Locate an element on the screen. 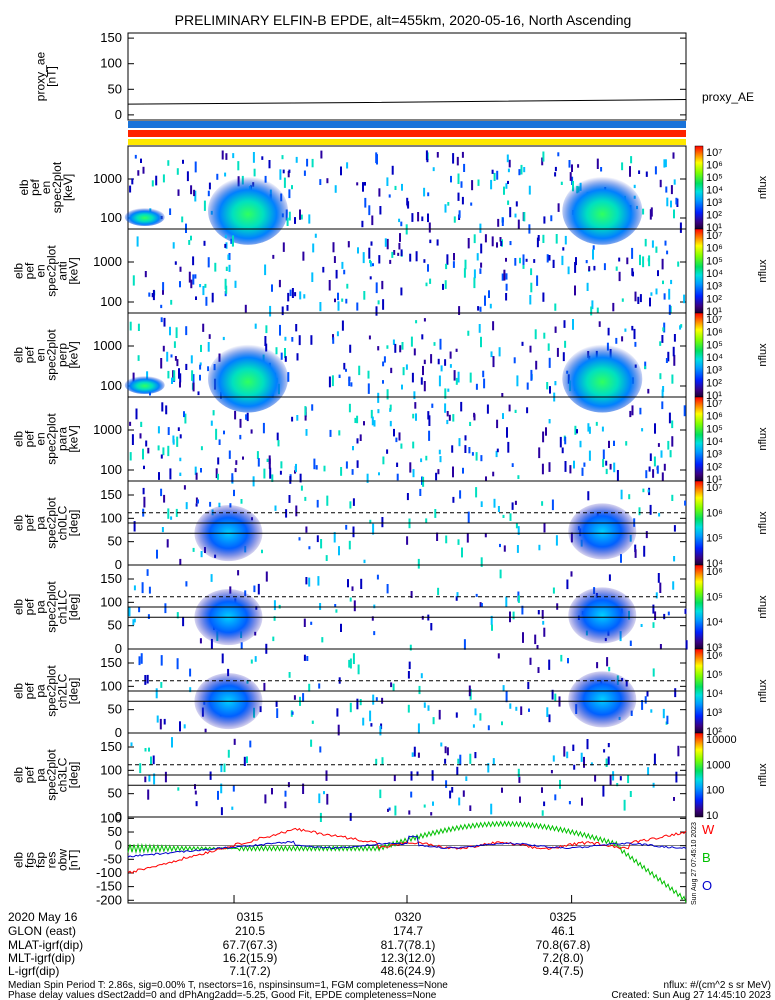 The height and width of the screenshot is (1000, 775). footer-col2-time: 0320 is located at coordinates (408, 917).